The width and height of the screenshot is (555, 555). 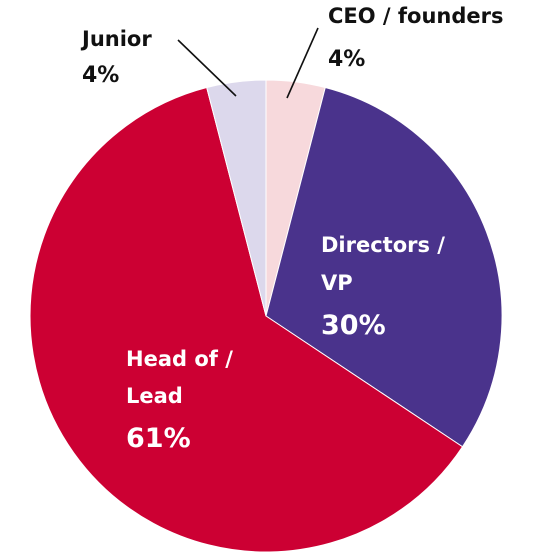 What do you see at coordinates (337, 283) in the screenshot?
I see `slice-label-directors-vp-line2: VP` at bounding box center [337, 283].